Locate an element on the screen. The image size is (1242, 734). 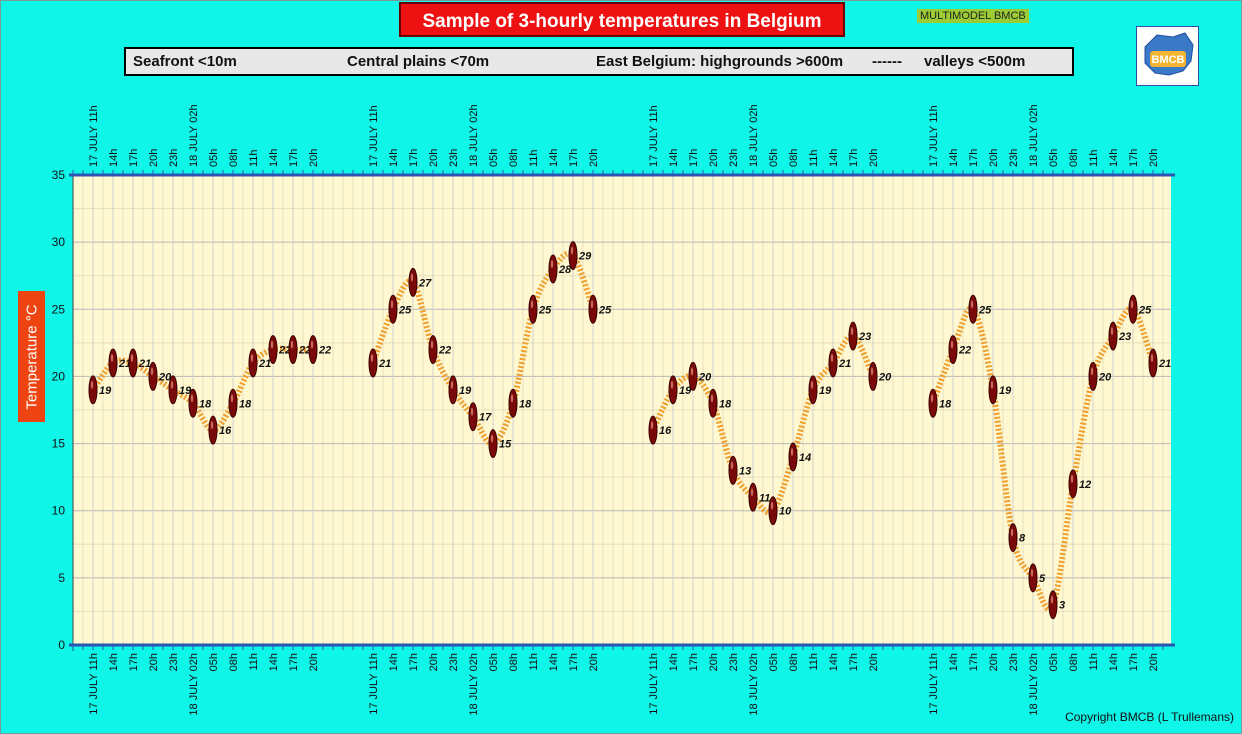
model-badge: MULTIMODEL BMCB is located at coordinates (973, 16).